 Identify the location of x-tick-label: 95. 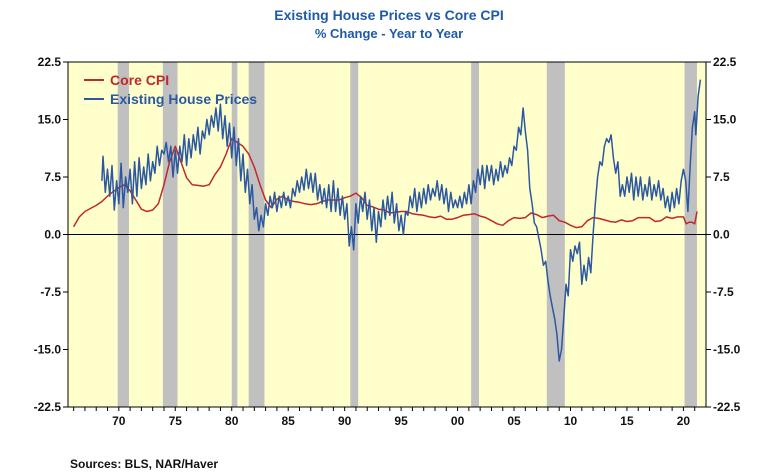
(401, 421).